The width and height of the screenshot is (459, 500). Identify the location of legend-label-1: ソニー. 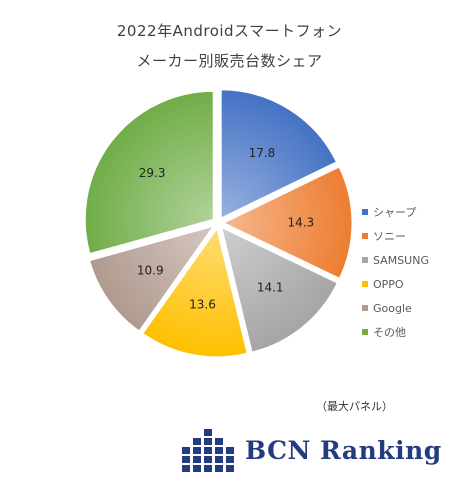
(389, 236).